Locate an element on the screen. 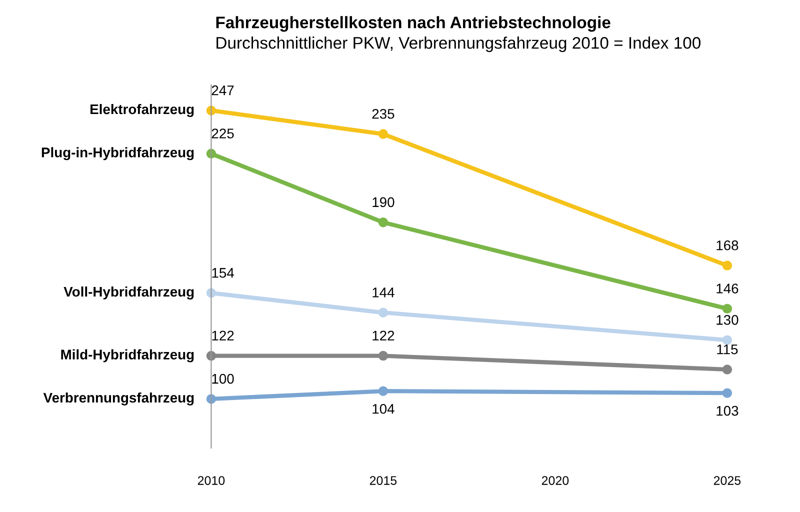  data-label: 103 is located at coordinates (727, 411).